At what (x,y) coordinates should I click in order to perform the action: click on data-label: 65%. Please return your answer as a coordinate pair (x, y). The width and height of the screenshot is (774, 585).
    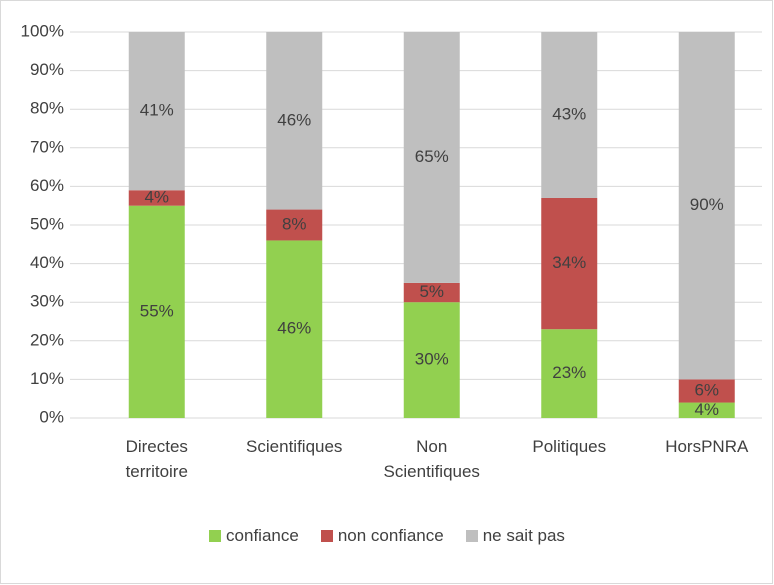
    Looking at the image, I should click on (432, 156).